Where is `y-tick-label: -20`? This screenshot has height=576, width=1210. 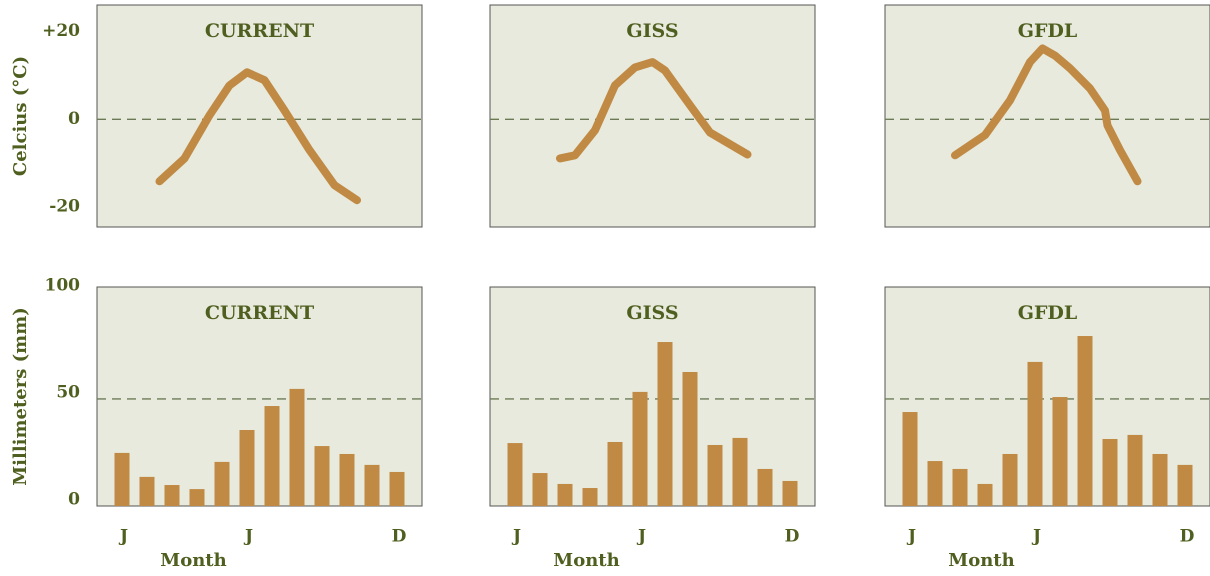
y-tick-label: -20 is located at coordinates (64, 207).